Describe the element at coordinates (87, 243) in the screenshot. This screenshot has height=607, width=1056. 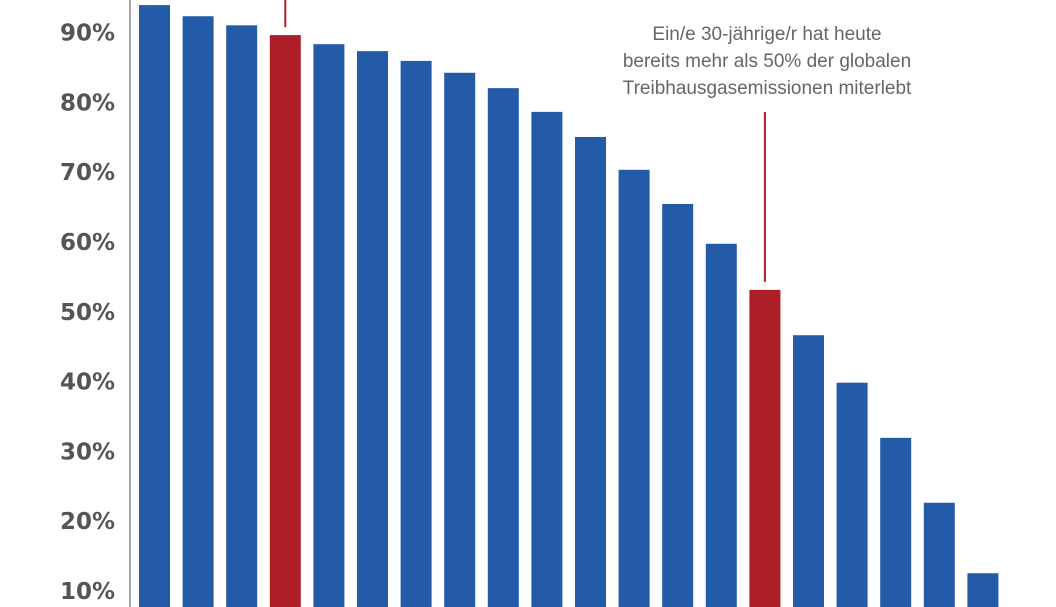
I see `y-tick-label: 60%` at that location.